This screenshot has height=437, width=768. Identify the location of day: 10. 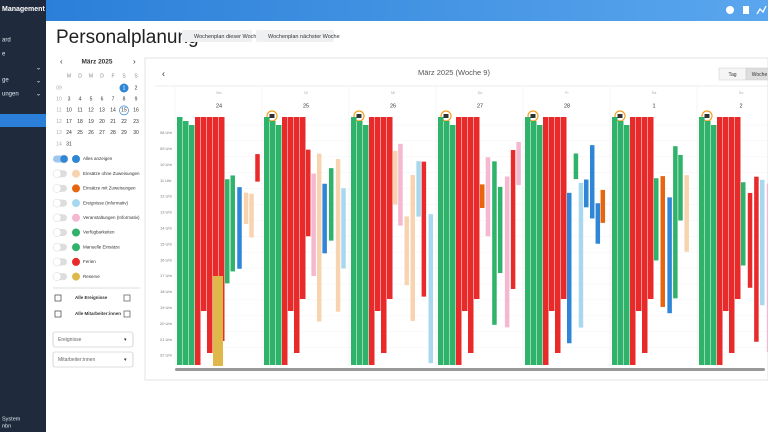
(69, 111).